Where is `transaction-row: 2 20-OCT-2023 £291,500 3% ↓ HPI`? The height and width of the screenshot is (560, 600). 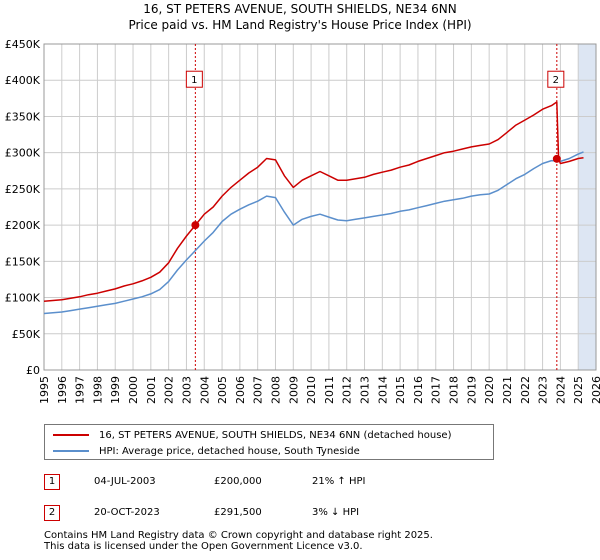
transaction-row: 2 20-OCT-2023 £291,500 3% ↓ HPI is located at coordinates (304, 515).